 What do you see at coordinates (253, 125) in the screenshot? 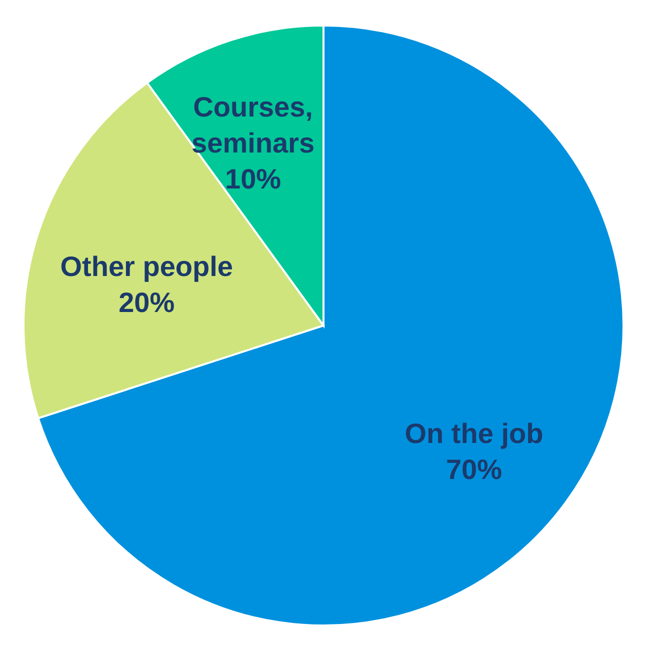
I see `slice-label: Courses, seminars` at bounding box center [253, 125].